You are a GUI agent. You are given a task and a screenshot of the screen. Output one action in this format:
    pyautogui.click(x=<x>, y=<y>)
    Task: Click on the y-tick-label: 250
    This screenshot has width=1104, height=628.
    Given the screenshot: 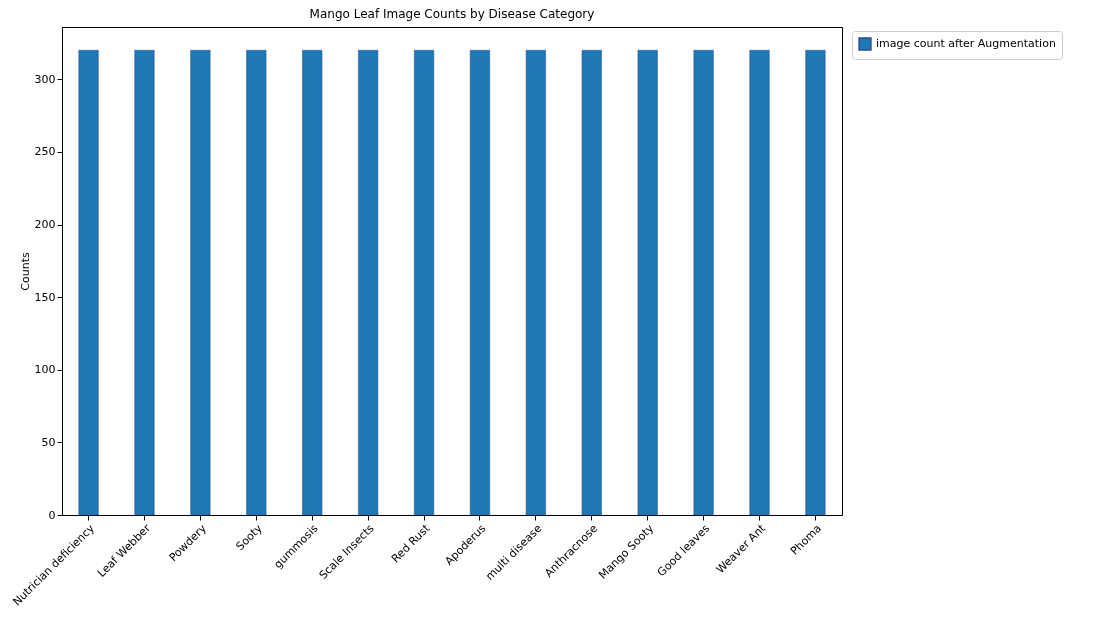 What is the action you would take?
    pyautogui.click(x=45, y=152)
    